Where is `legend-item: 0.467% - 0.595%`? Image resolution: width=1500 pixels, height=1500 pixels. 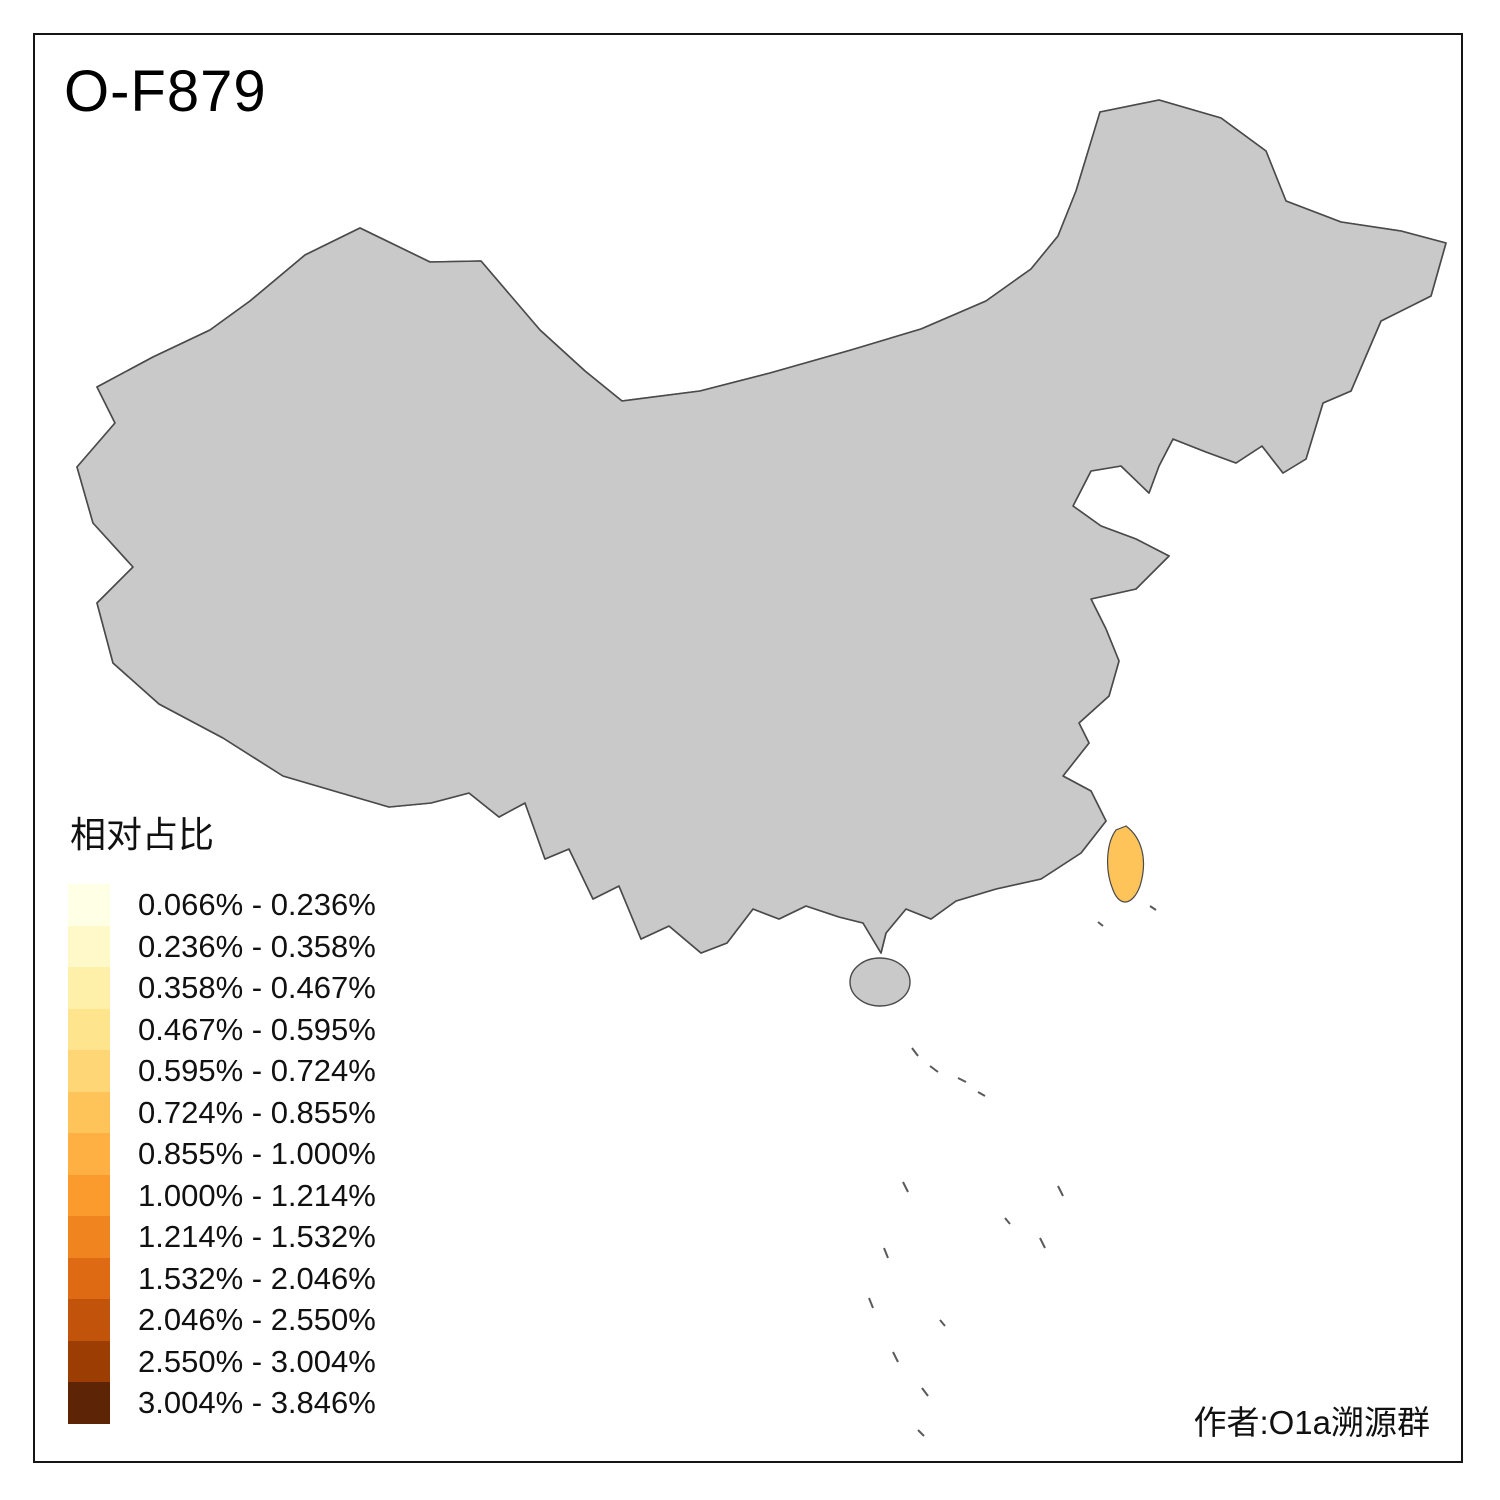
legend-item: 0.467% - 0.595% is located at coordinates (222, 1029).